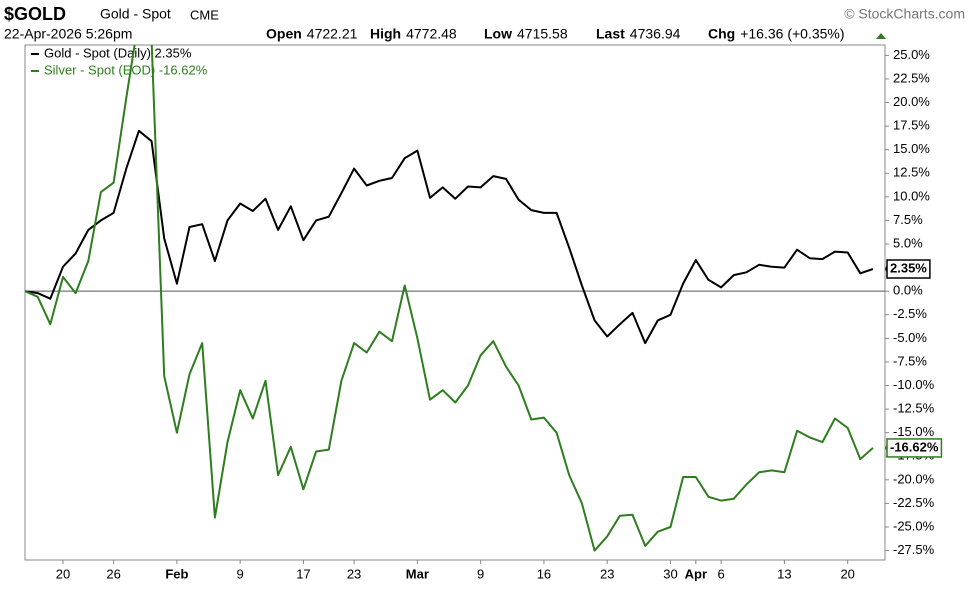 The width and height of the screenshot is (969, 593). I want to click on y-tick-label: 25.0%, so click(911, 54).